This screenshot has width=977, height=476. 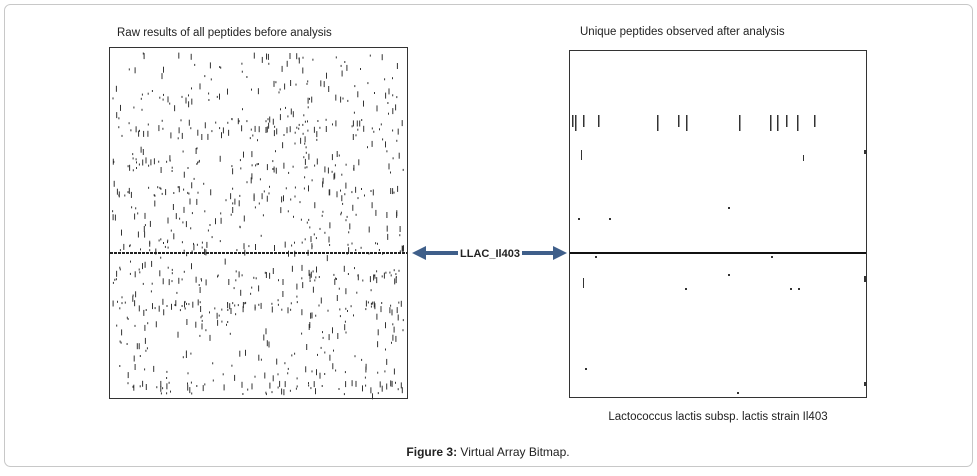 What do you see at coordinates (682, 32) in the screenshot?
I see `right-title: Unique peptides observed after analysis` at bounding box center [682, 32].